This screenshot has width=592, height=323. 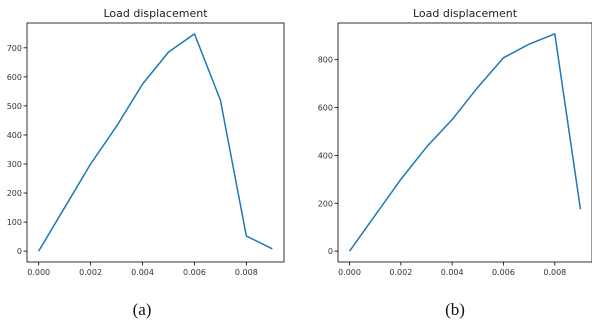 What do you see at coordinates (14, 48) in the screenshot?
I see `y-tick-label: 700` at bounding box center [14, 48].